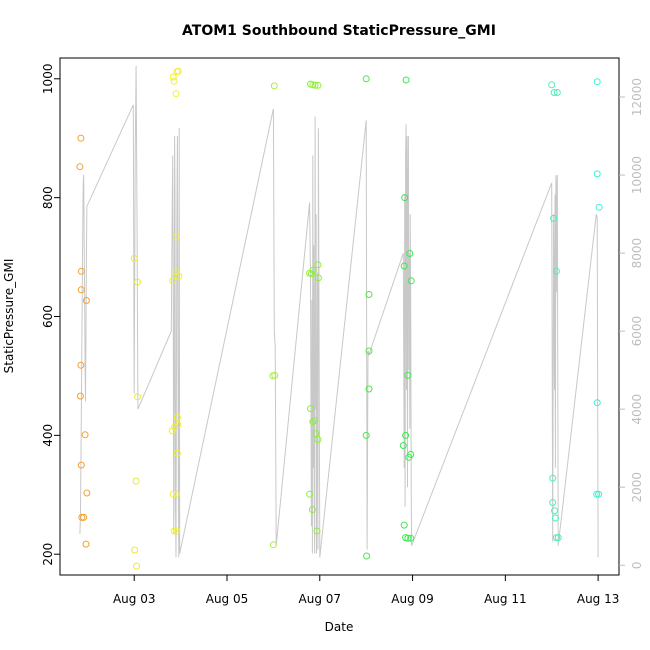 This screenshot has height=650, width=650. Describe the element at coordinates (637, 565) in the screenshot. I see `y2-tick-label: 0` at that location.